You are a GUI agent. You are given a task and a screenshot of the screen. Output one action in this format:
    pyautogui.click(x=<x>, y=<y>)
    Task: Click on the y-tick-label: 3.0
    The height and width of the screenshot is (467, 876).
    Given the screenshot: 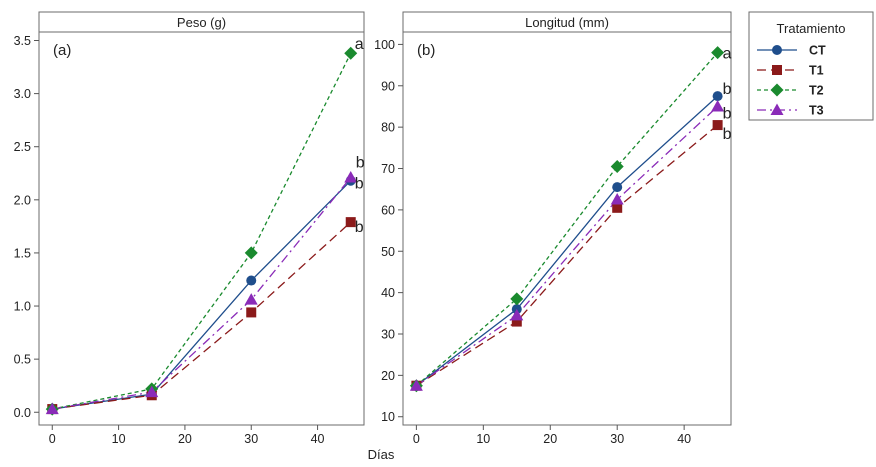 What is the action you would take?
    pyautogui.click(x=22, y=94)
    